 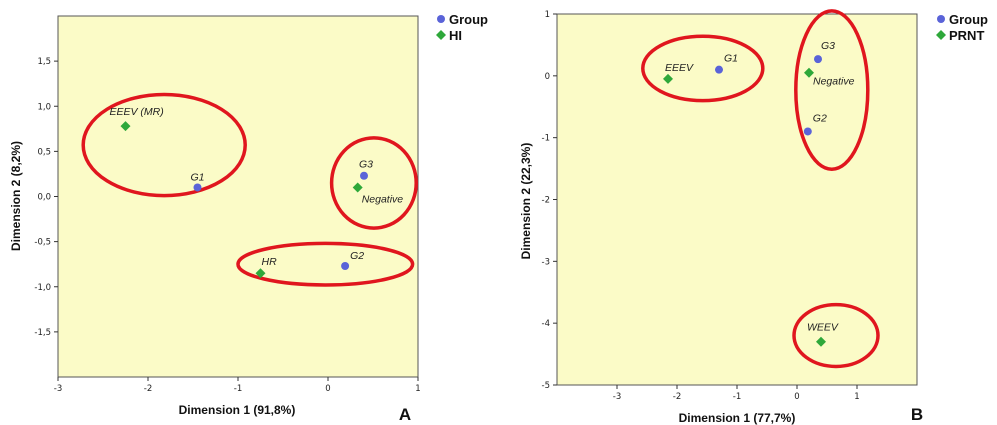 I want to click on y-tick-label: -1,5, so click(x=42, y=333).